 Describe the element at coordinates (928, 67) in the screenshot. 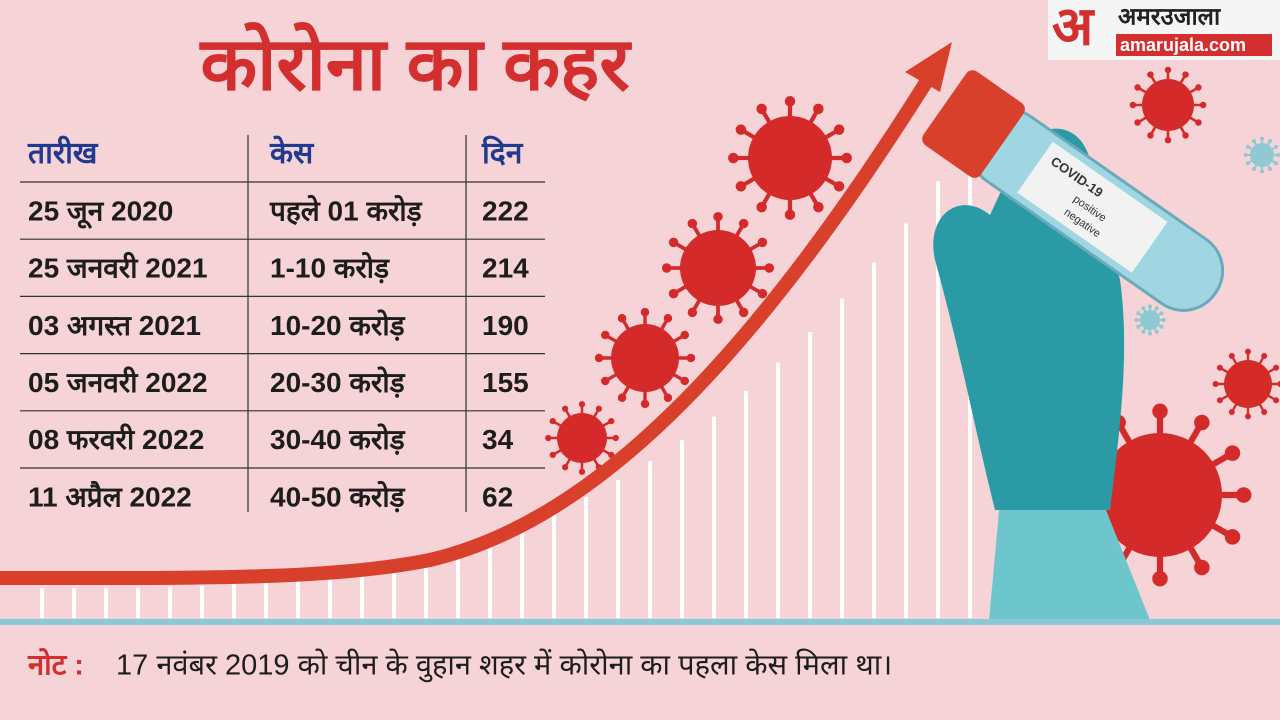

I see `arrow-head` at that location.